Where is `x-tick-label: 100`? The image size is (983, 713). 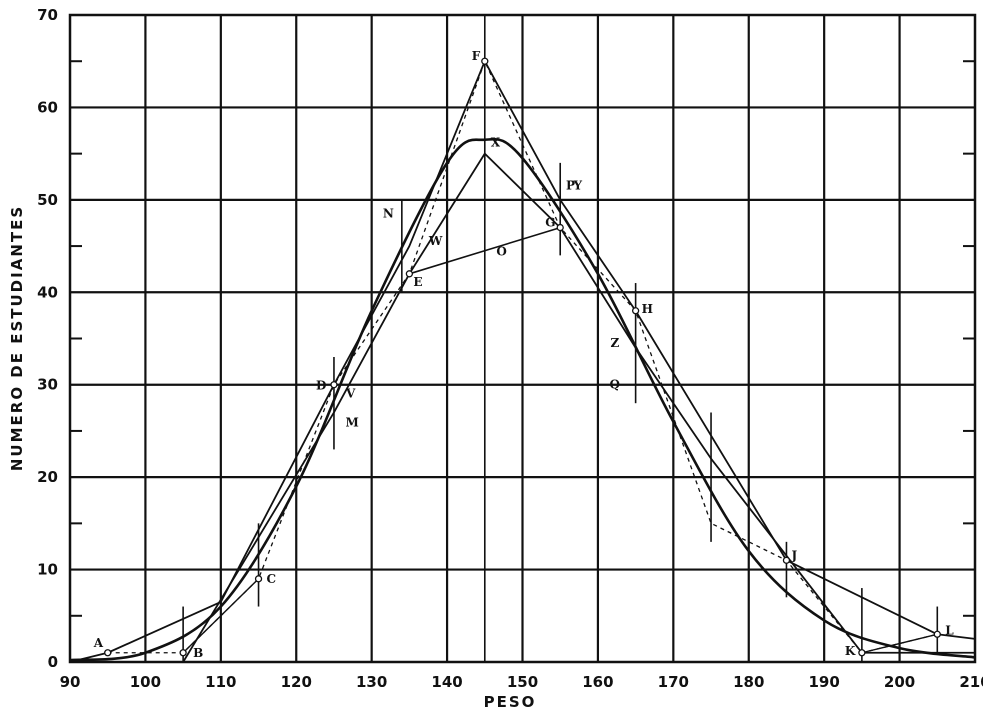 x-tick-label: 100 is located at coordinates (145, 682).